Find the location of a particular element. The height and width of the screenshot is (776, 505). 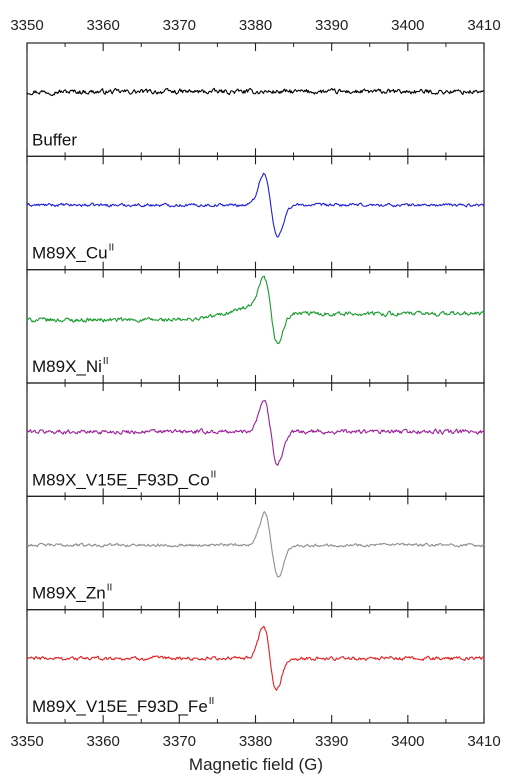

bottom-tick-label: 3350 is located at coordinates (26, 741).